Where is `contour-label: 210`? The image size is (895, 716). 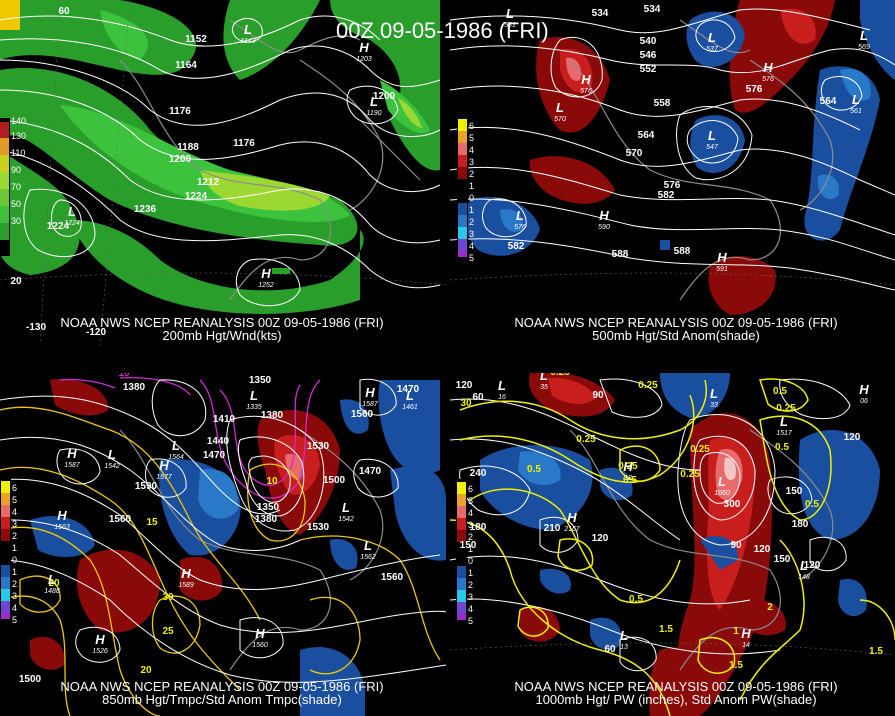
contour-label: 210 is located at coordinates (552, 528).